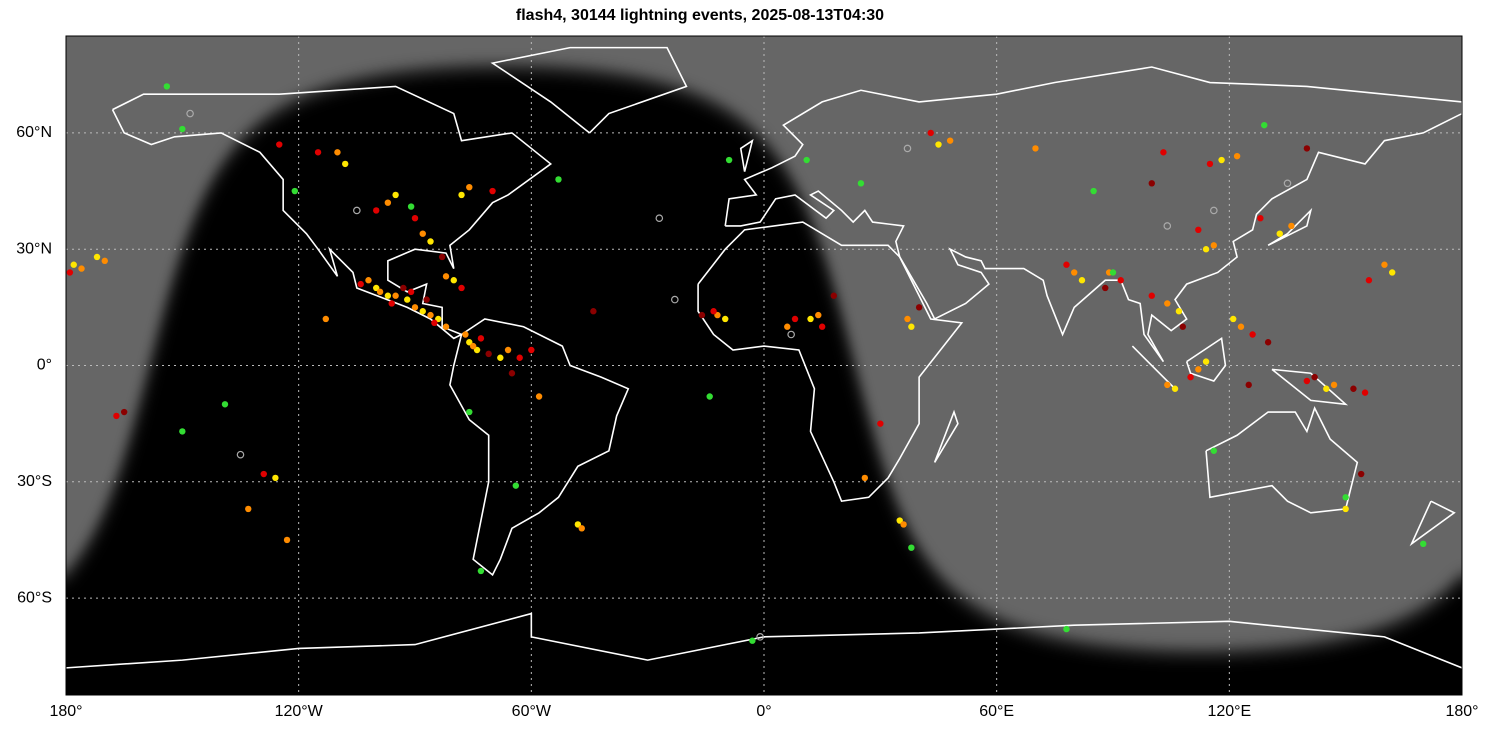  Describe the element at coordinates (1229, 711) in the screenshot. I see `x-tick-label: 120°E` at that location.